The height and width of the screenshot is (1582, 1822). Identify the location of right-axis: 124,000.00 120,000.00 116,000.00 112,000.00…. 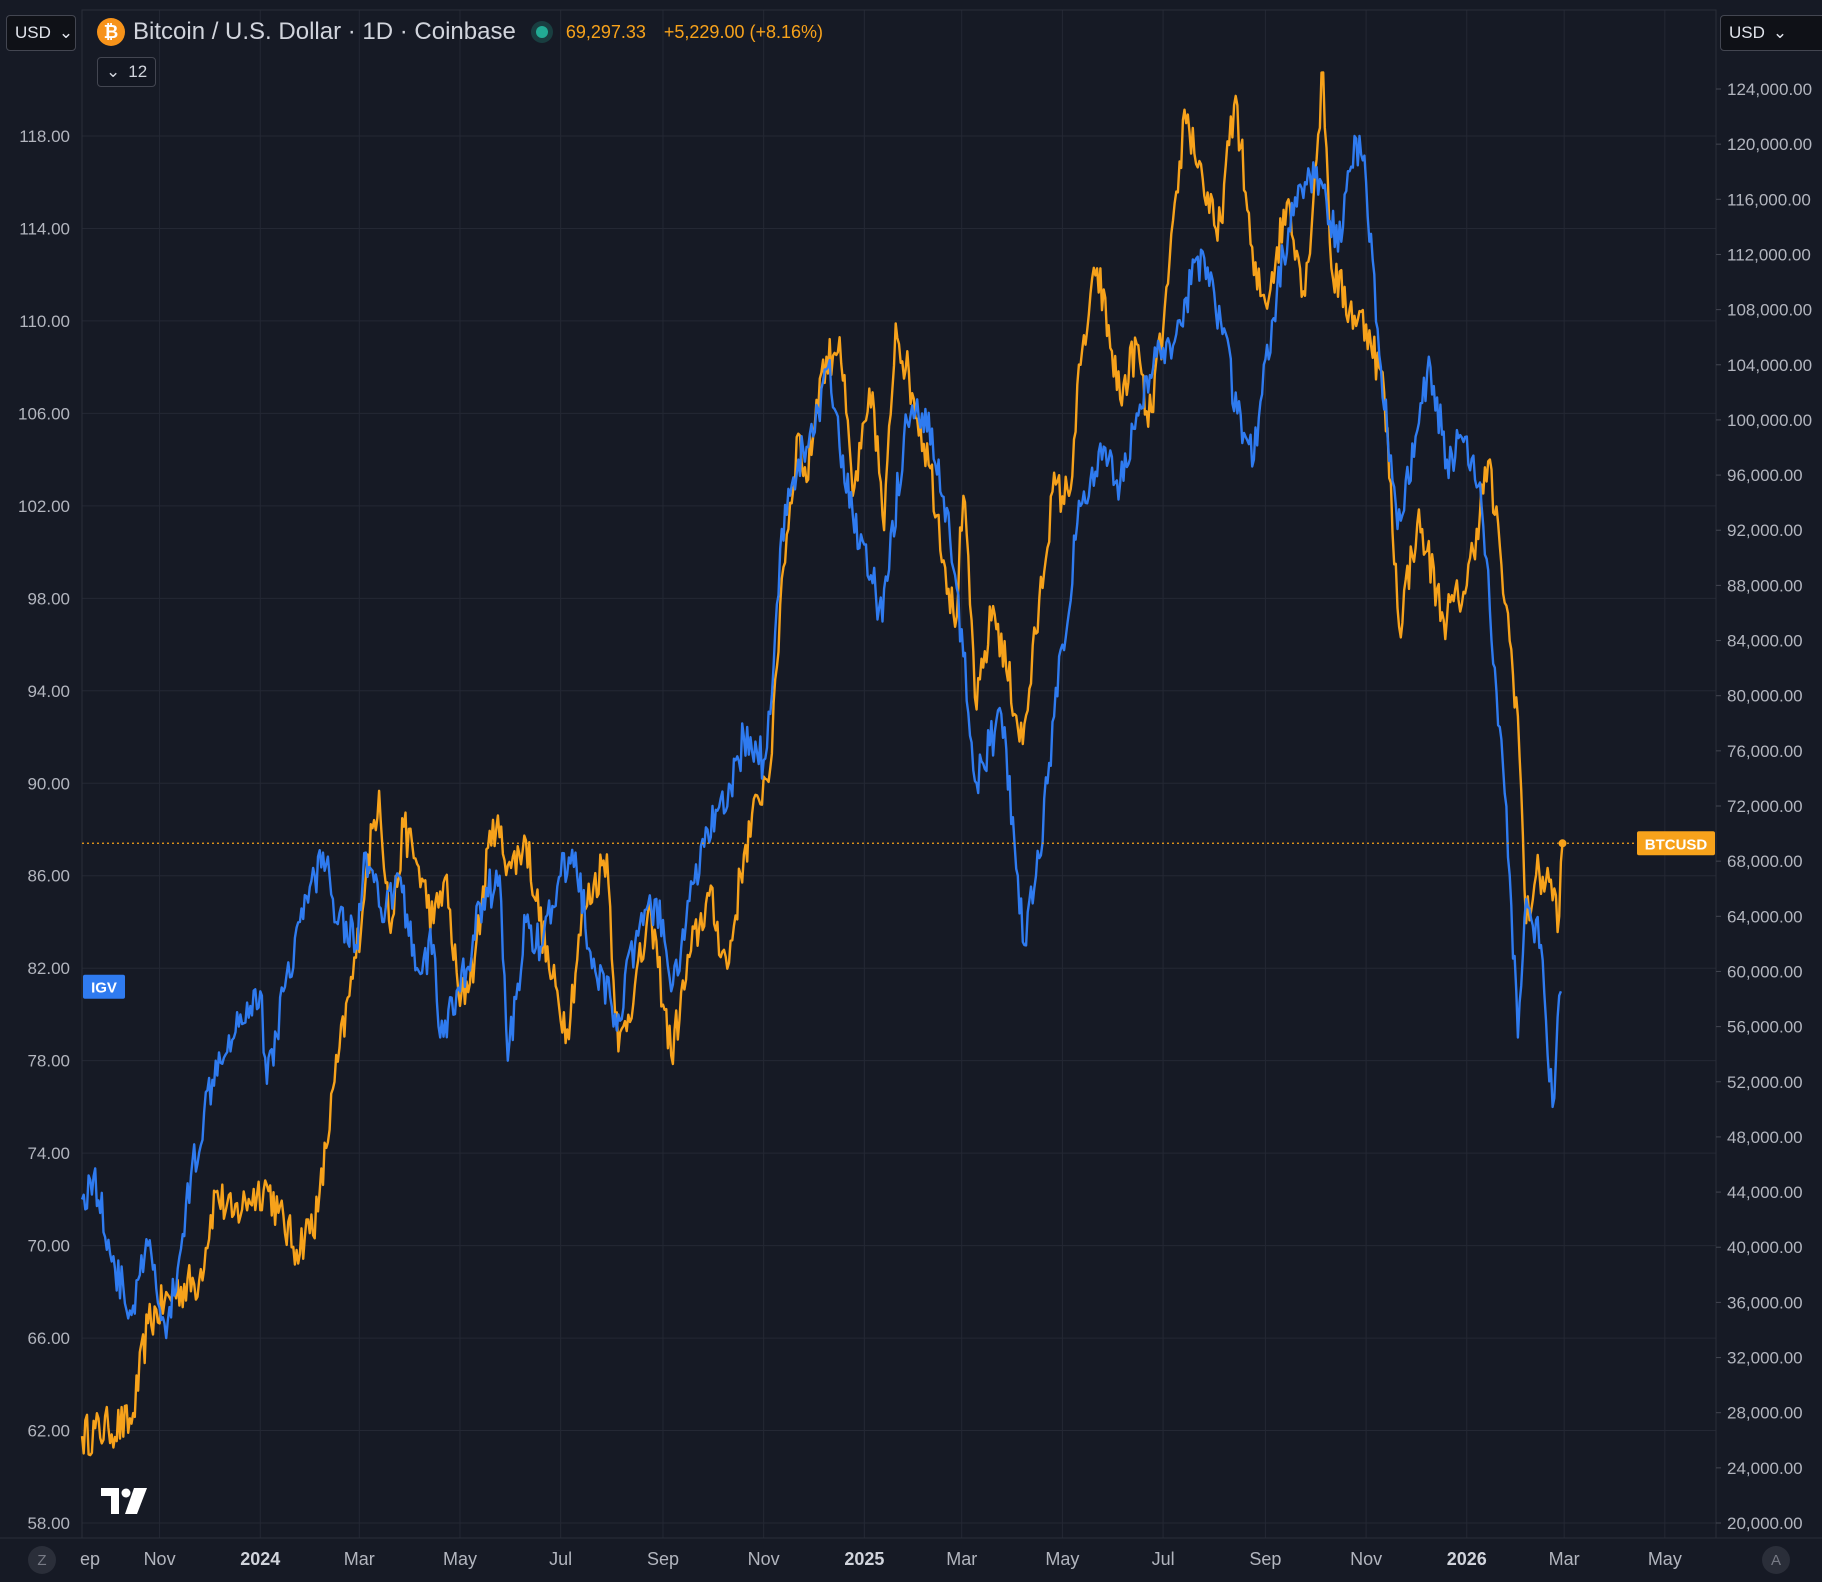
(1764, 806).